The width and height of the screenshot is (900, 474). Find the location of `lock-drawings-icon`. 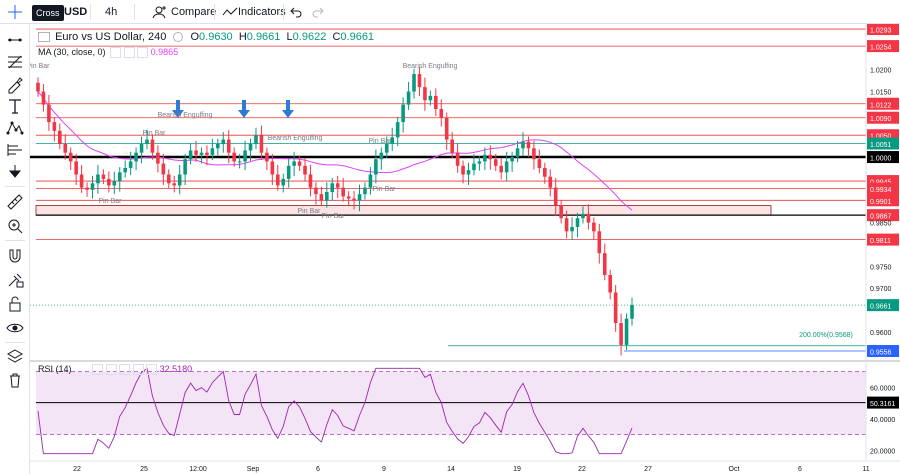

lock-drawings-icon is located at coordinates (15, 280).